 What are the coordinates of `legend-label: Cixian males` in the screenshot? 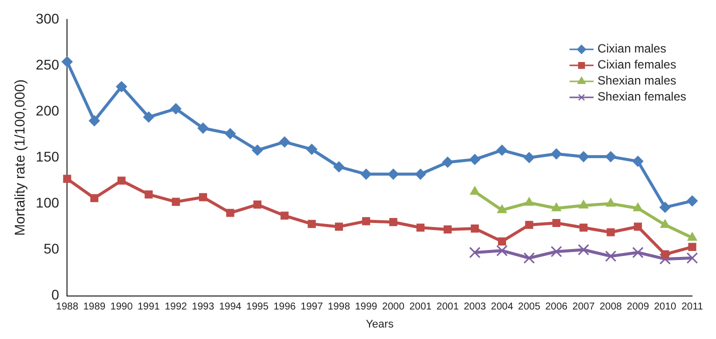 It's located at (632, 49).